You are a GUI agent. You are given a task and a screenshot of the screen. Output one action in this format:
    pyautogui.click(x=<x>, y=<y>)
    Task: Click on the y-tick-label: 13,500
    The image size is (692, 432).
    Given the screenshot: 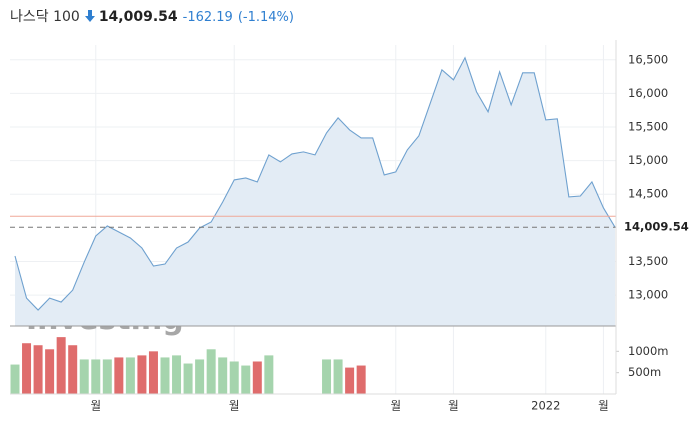 What is the action you would take?
    pyautogui.click(x=648, y=261)
    